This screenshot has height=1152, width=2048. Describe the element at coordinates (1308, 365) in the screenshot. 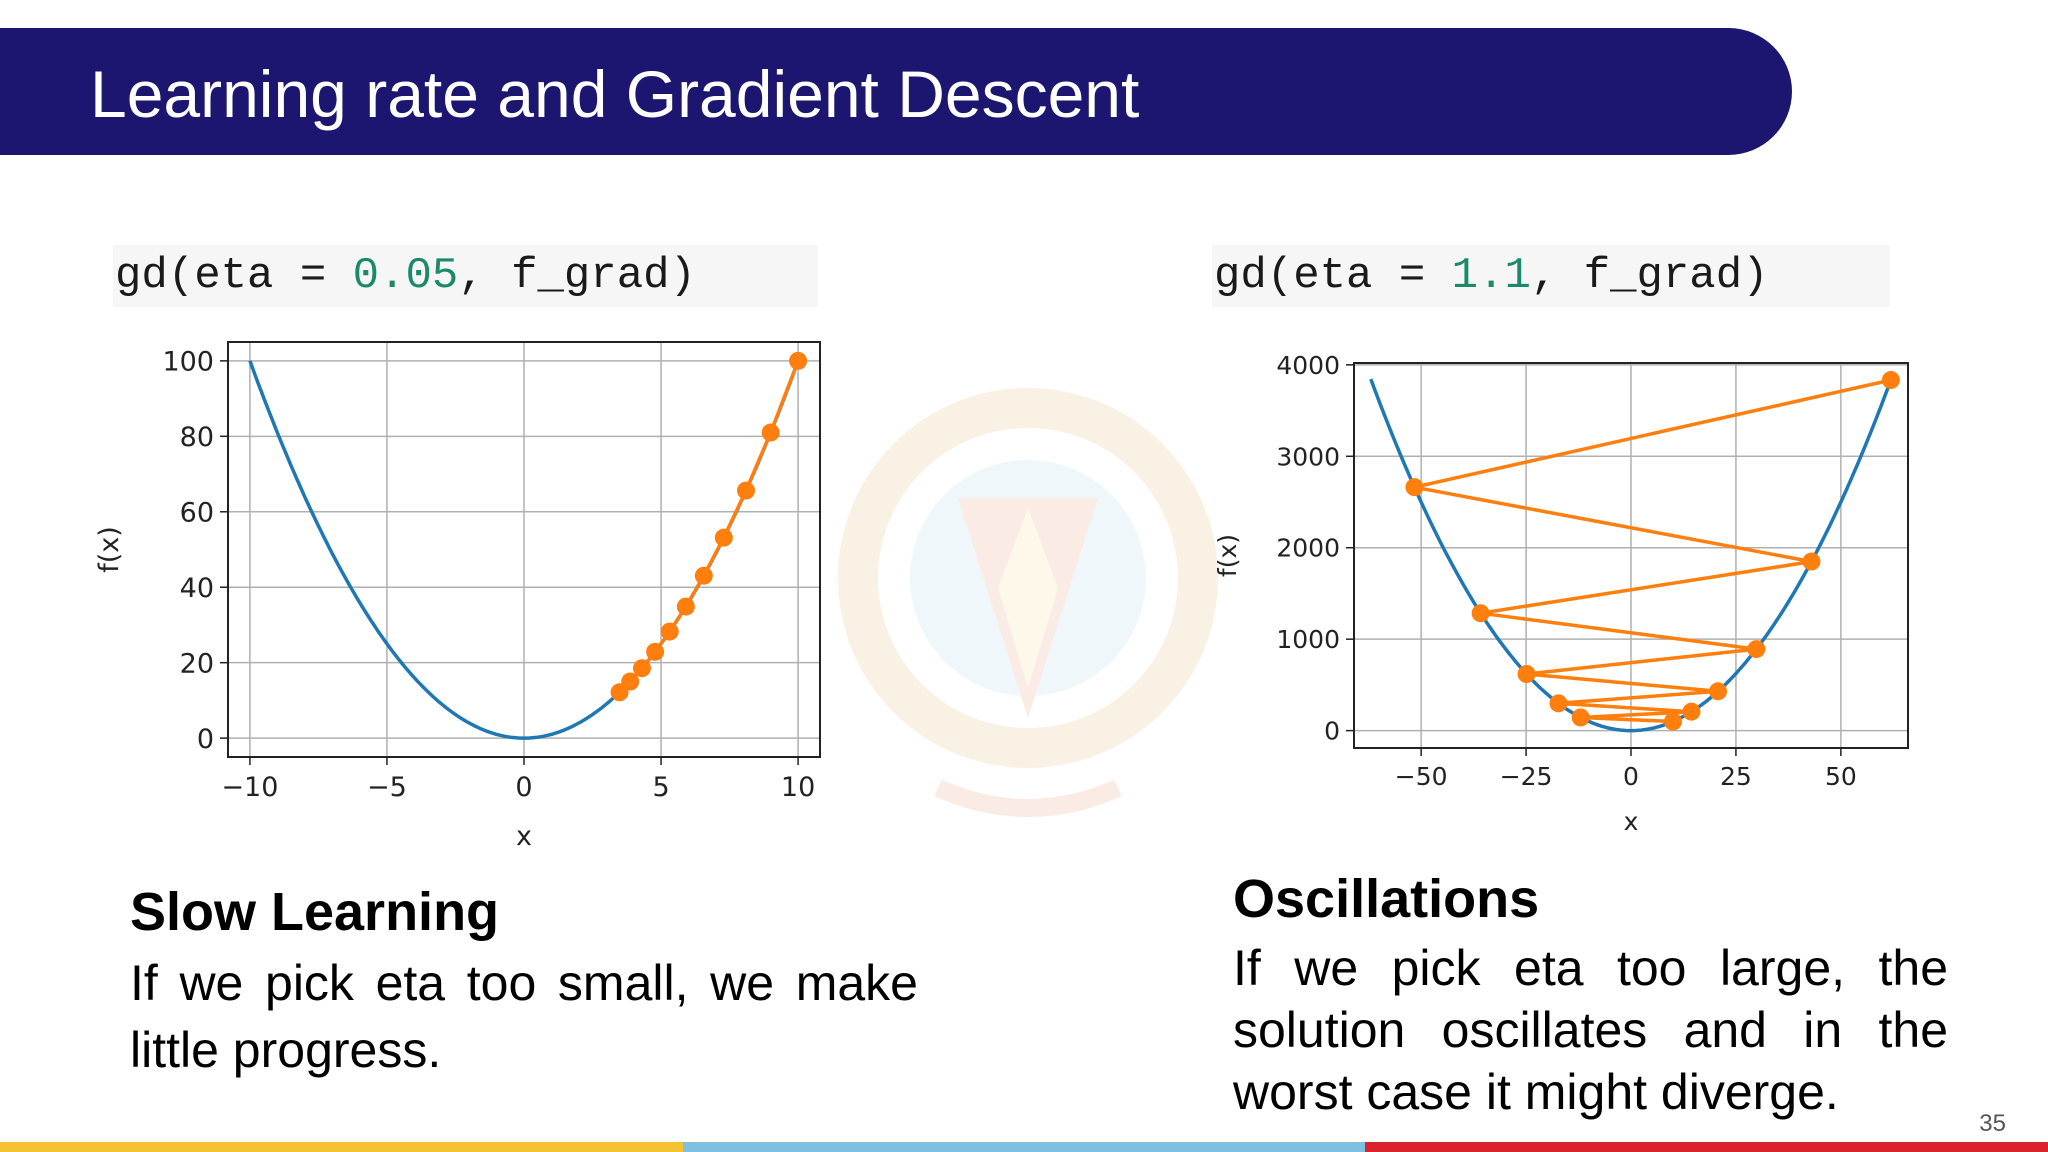

I see `y-tick-label: 4000` at that location.